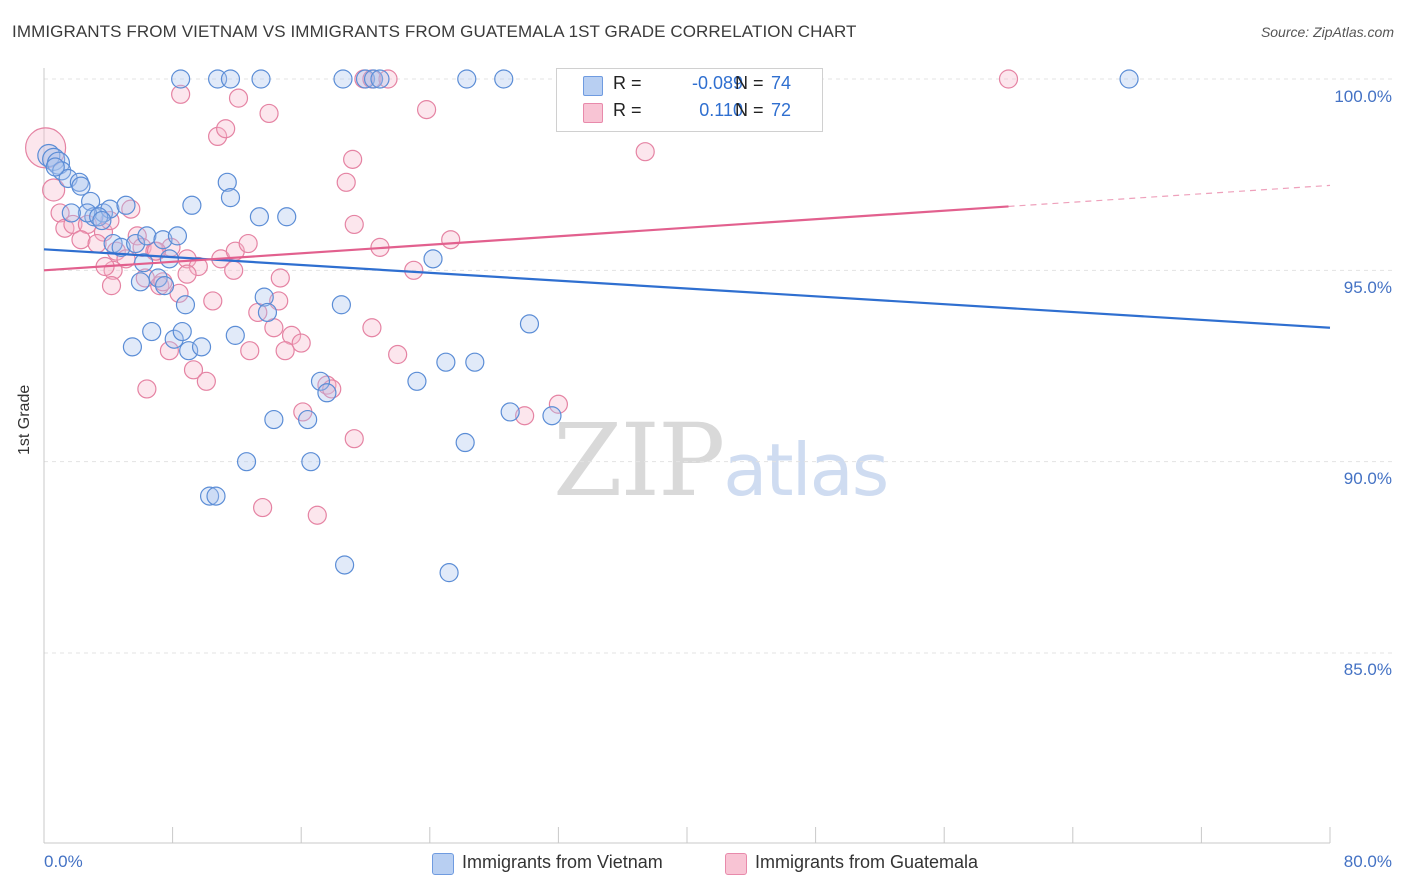 This screenshot has height=892, width=1406. I want to click on source-label: Source: ZipAtlas.com, so click(1327, 32).